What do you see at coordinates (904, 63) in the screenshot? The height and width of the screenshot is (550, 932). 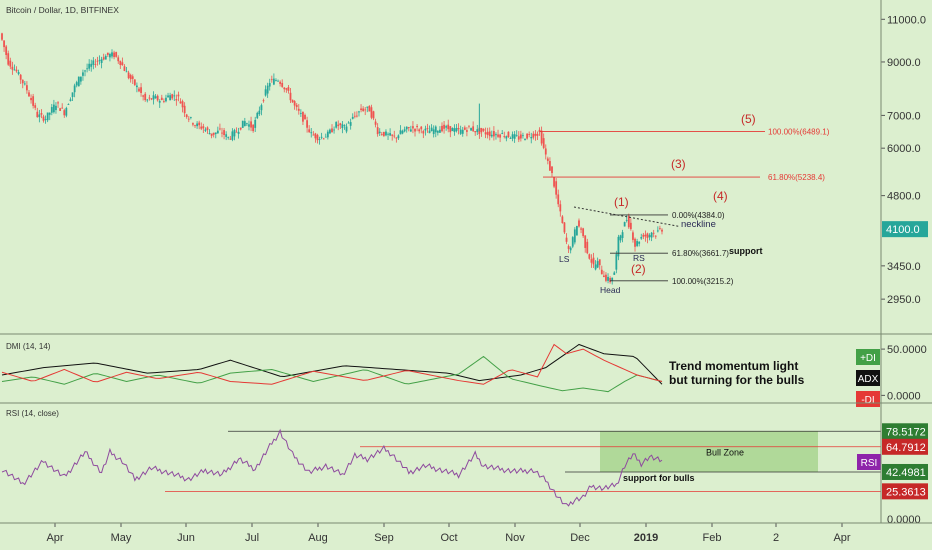 I see `price-tick-label: 9000.0` at bounding box center [904, 63].